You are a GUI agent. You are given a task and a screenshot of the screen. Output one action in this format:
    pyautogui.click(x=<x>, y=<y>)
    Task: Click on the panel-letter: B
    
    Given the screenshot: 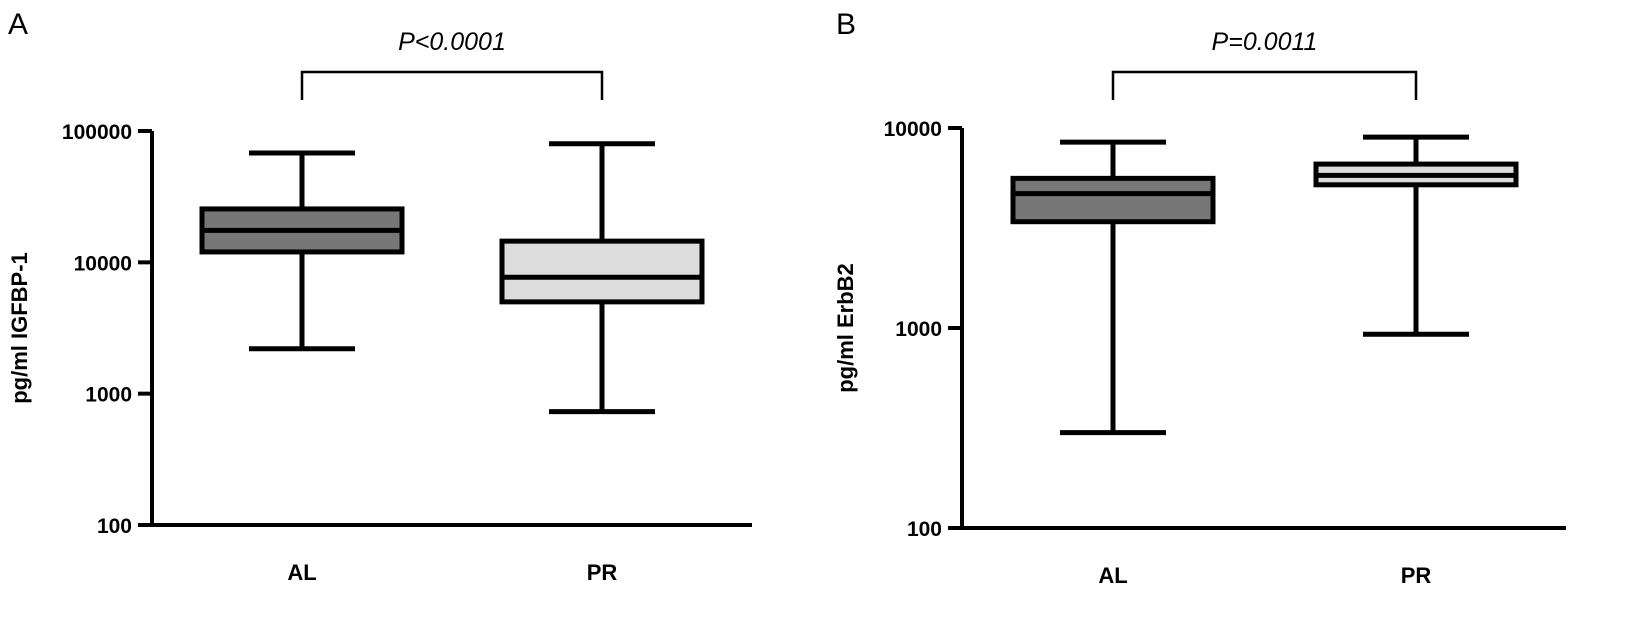 What is the action you would take?
    pyautogui.click(x=846, y=24)
    